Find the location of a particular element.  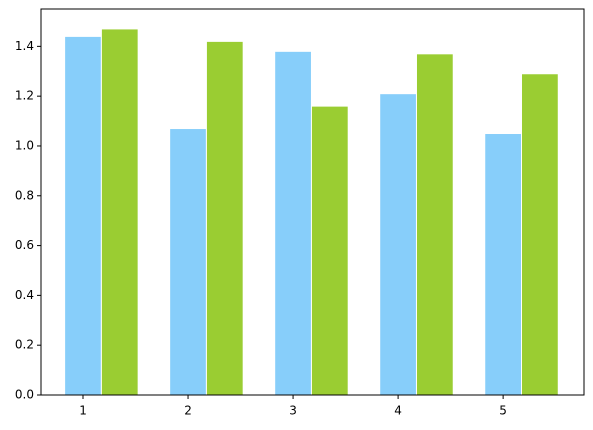

y-tick-label: 0.0 is located at coordinates (24, 395).